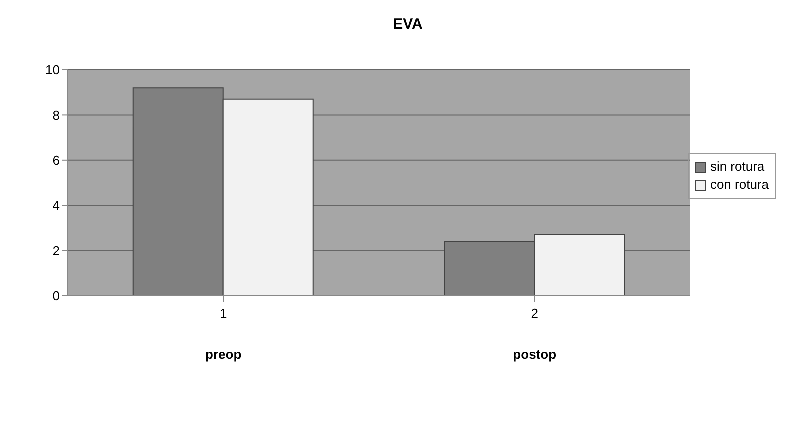 This screenshot has height=425, width=796. I want to click on legend-label: sin rotura, so click(737, 167).